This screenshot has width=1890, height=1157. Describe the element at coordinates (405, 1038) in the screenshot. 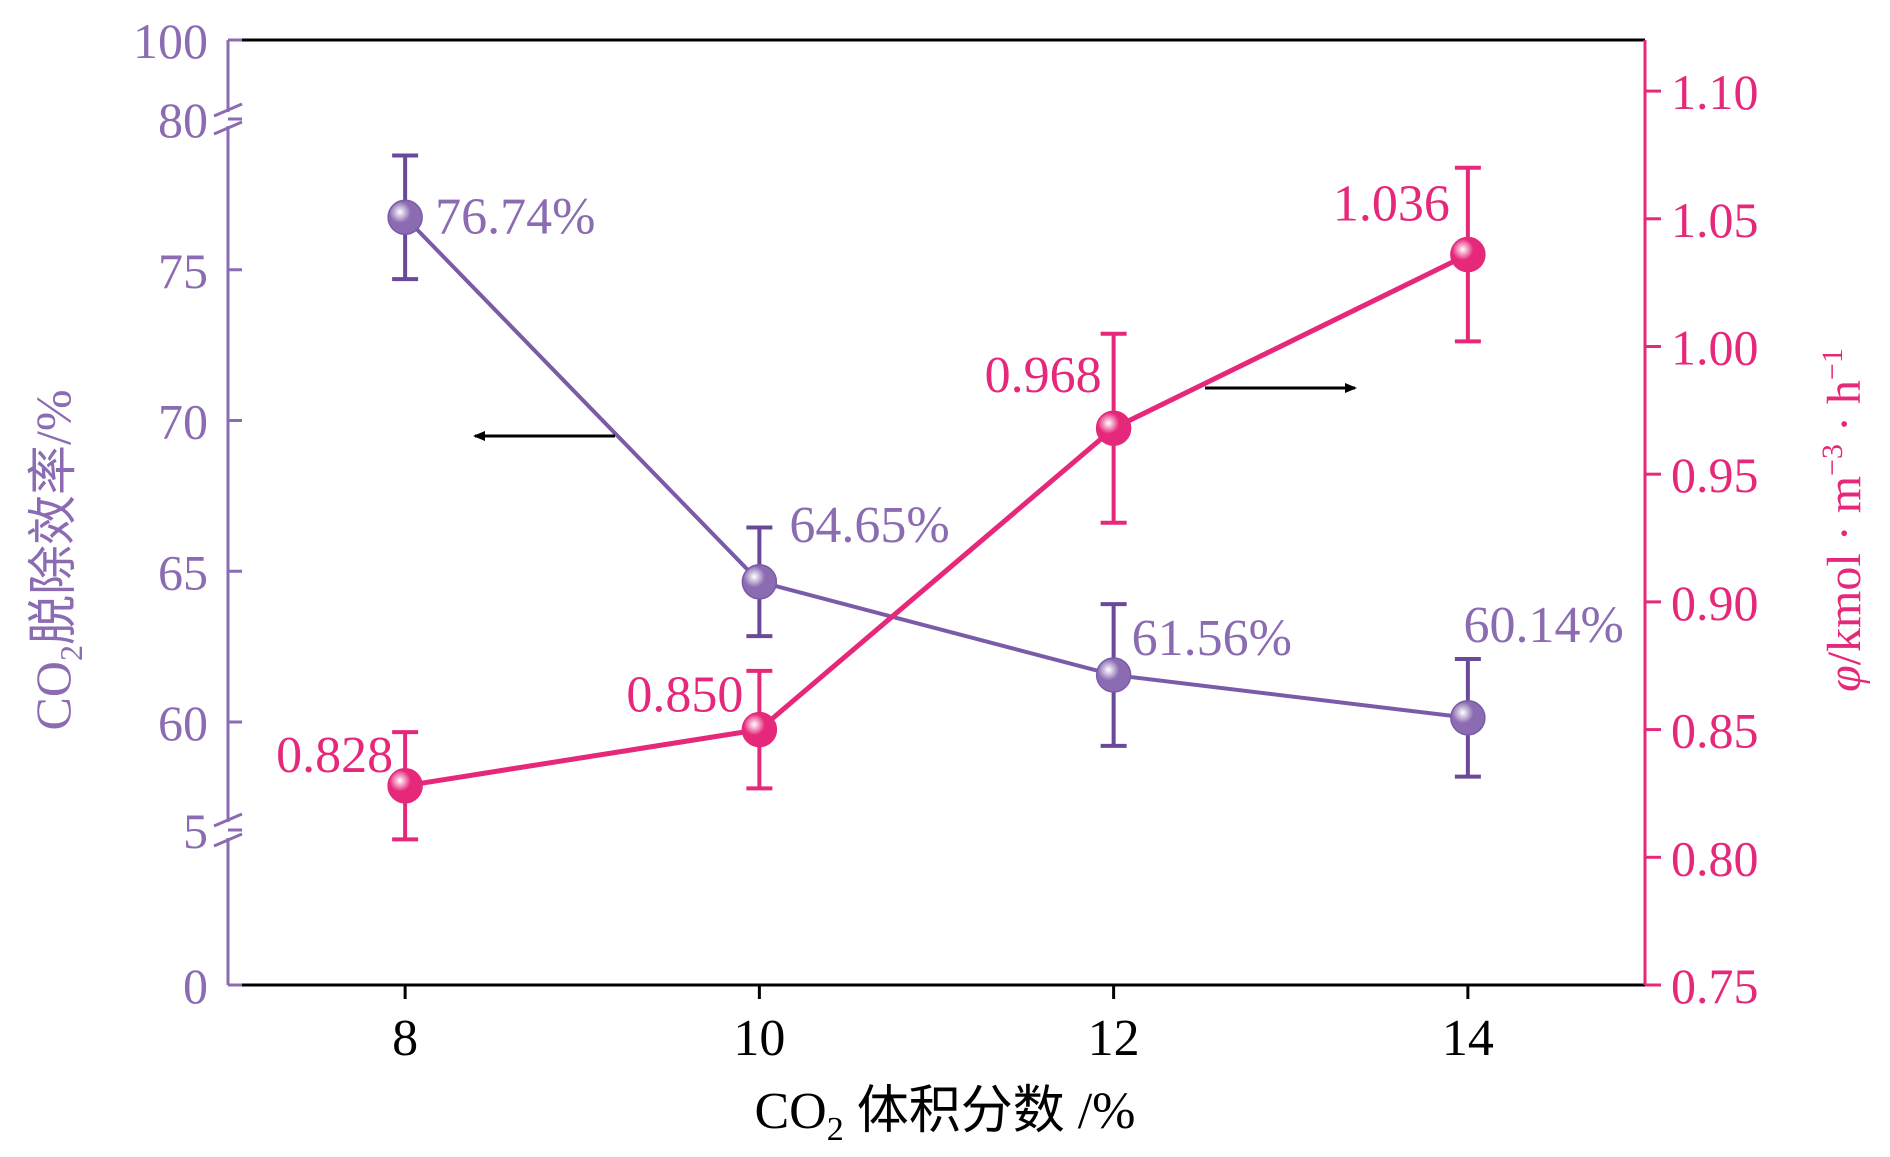

I see `x-tick-label: 8` at that location.